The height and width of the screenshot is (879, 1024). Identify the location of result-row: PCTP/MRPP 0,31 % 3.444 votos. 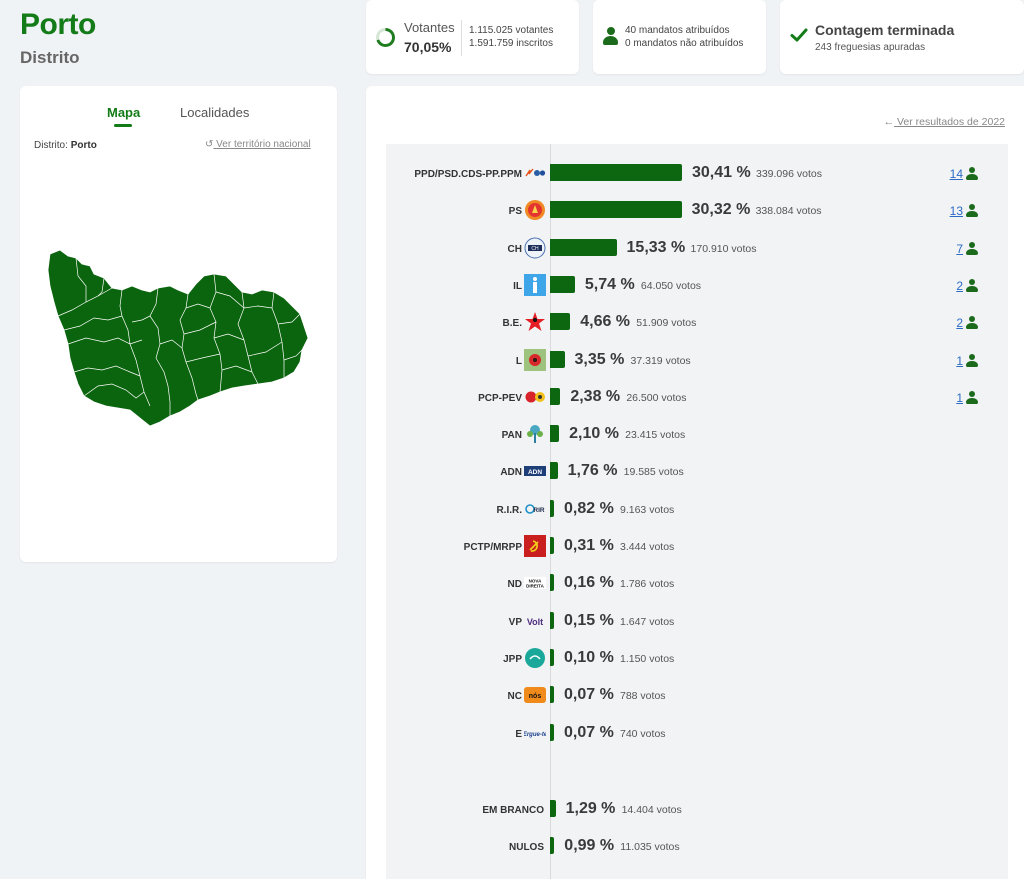
(697, 547).